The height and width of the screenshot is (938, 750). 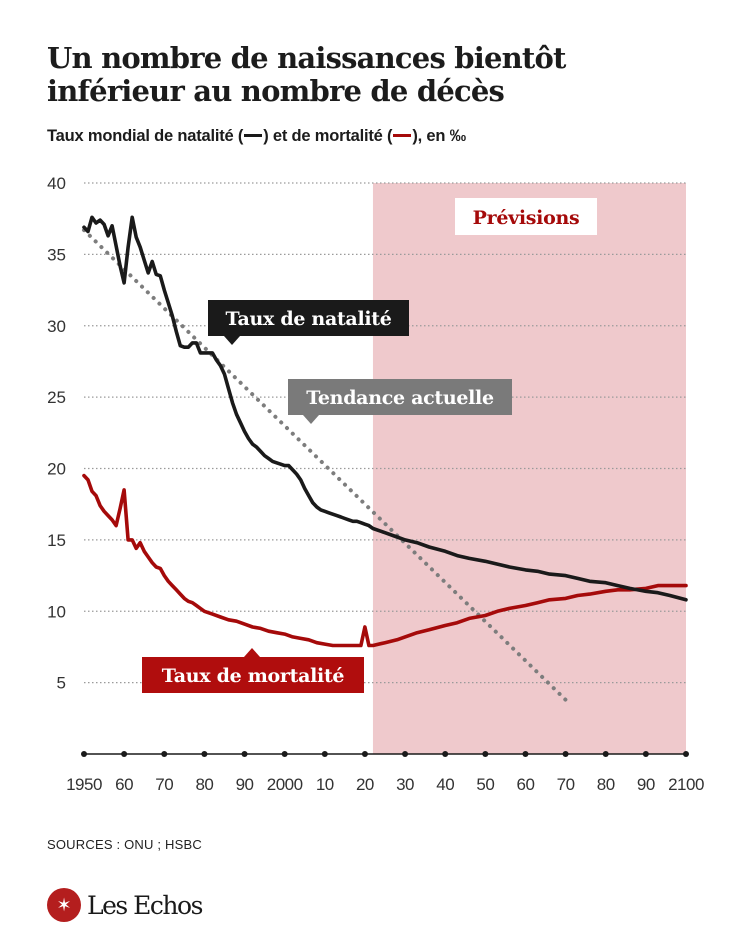 What do you see at coordinates (365, 784) in the screenshot?
I see `x-tick-label-2020: 20` at bounding box center [365, 784].